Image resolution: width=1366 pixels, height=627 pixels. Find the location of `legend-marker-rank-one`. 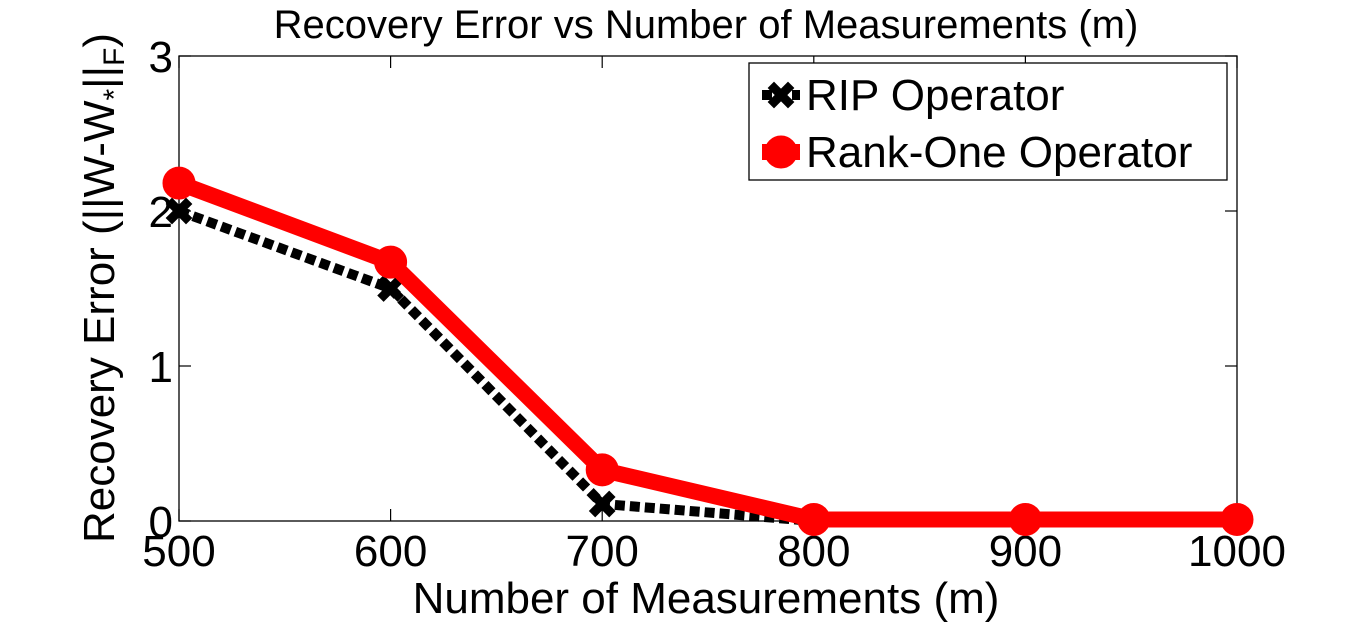

legend-marker-rank-one is located at coordinates (781, 152).